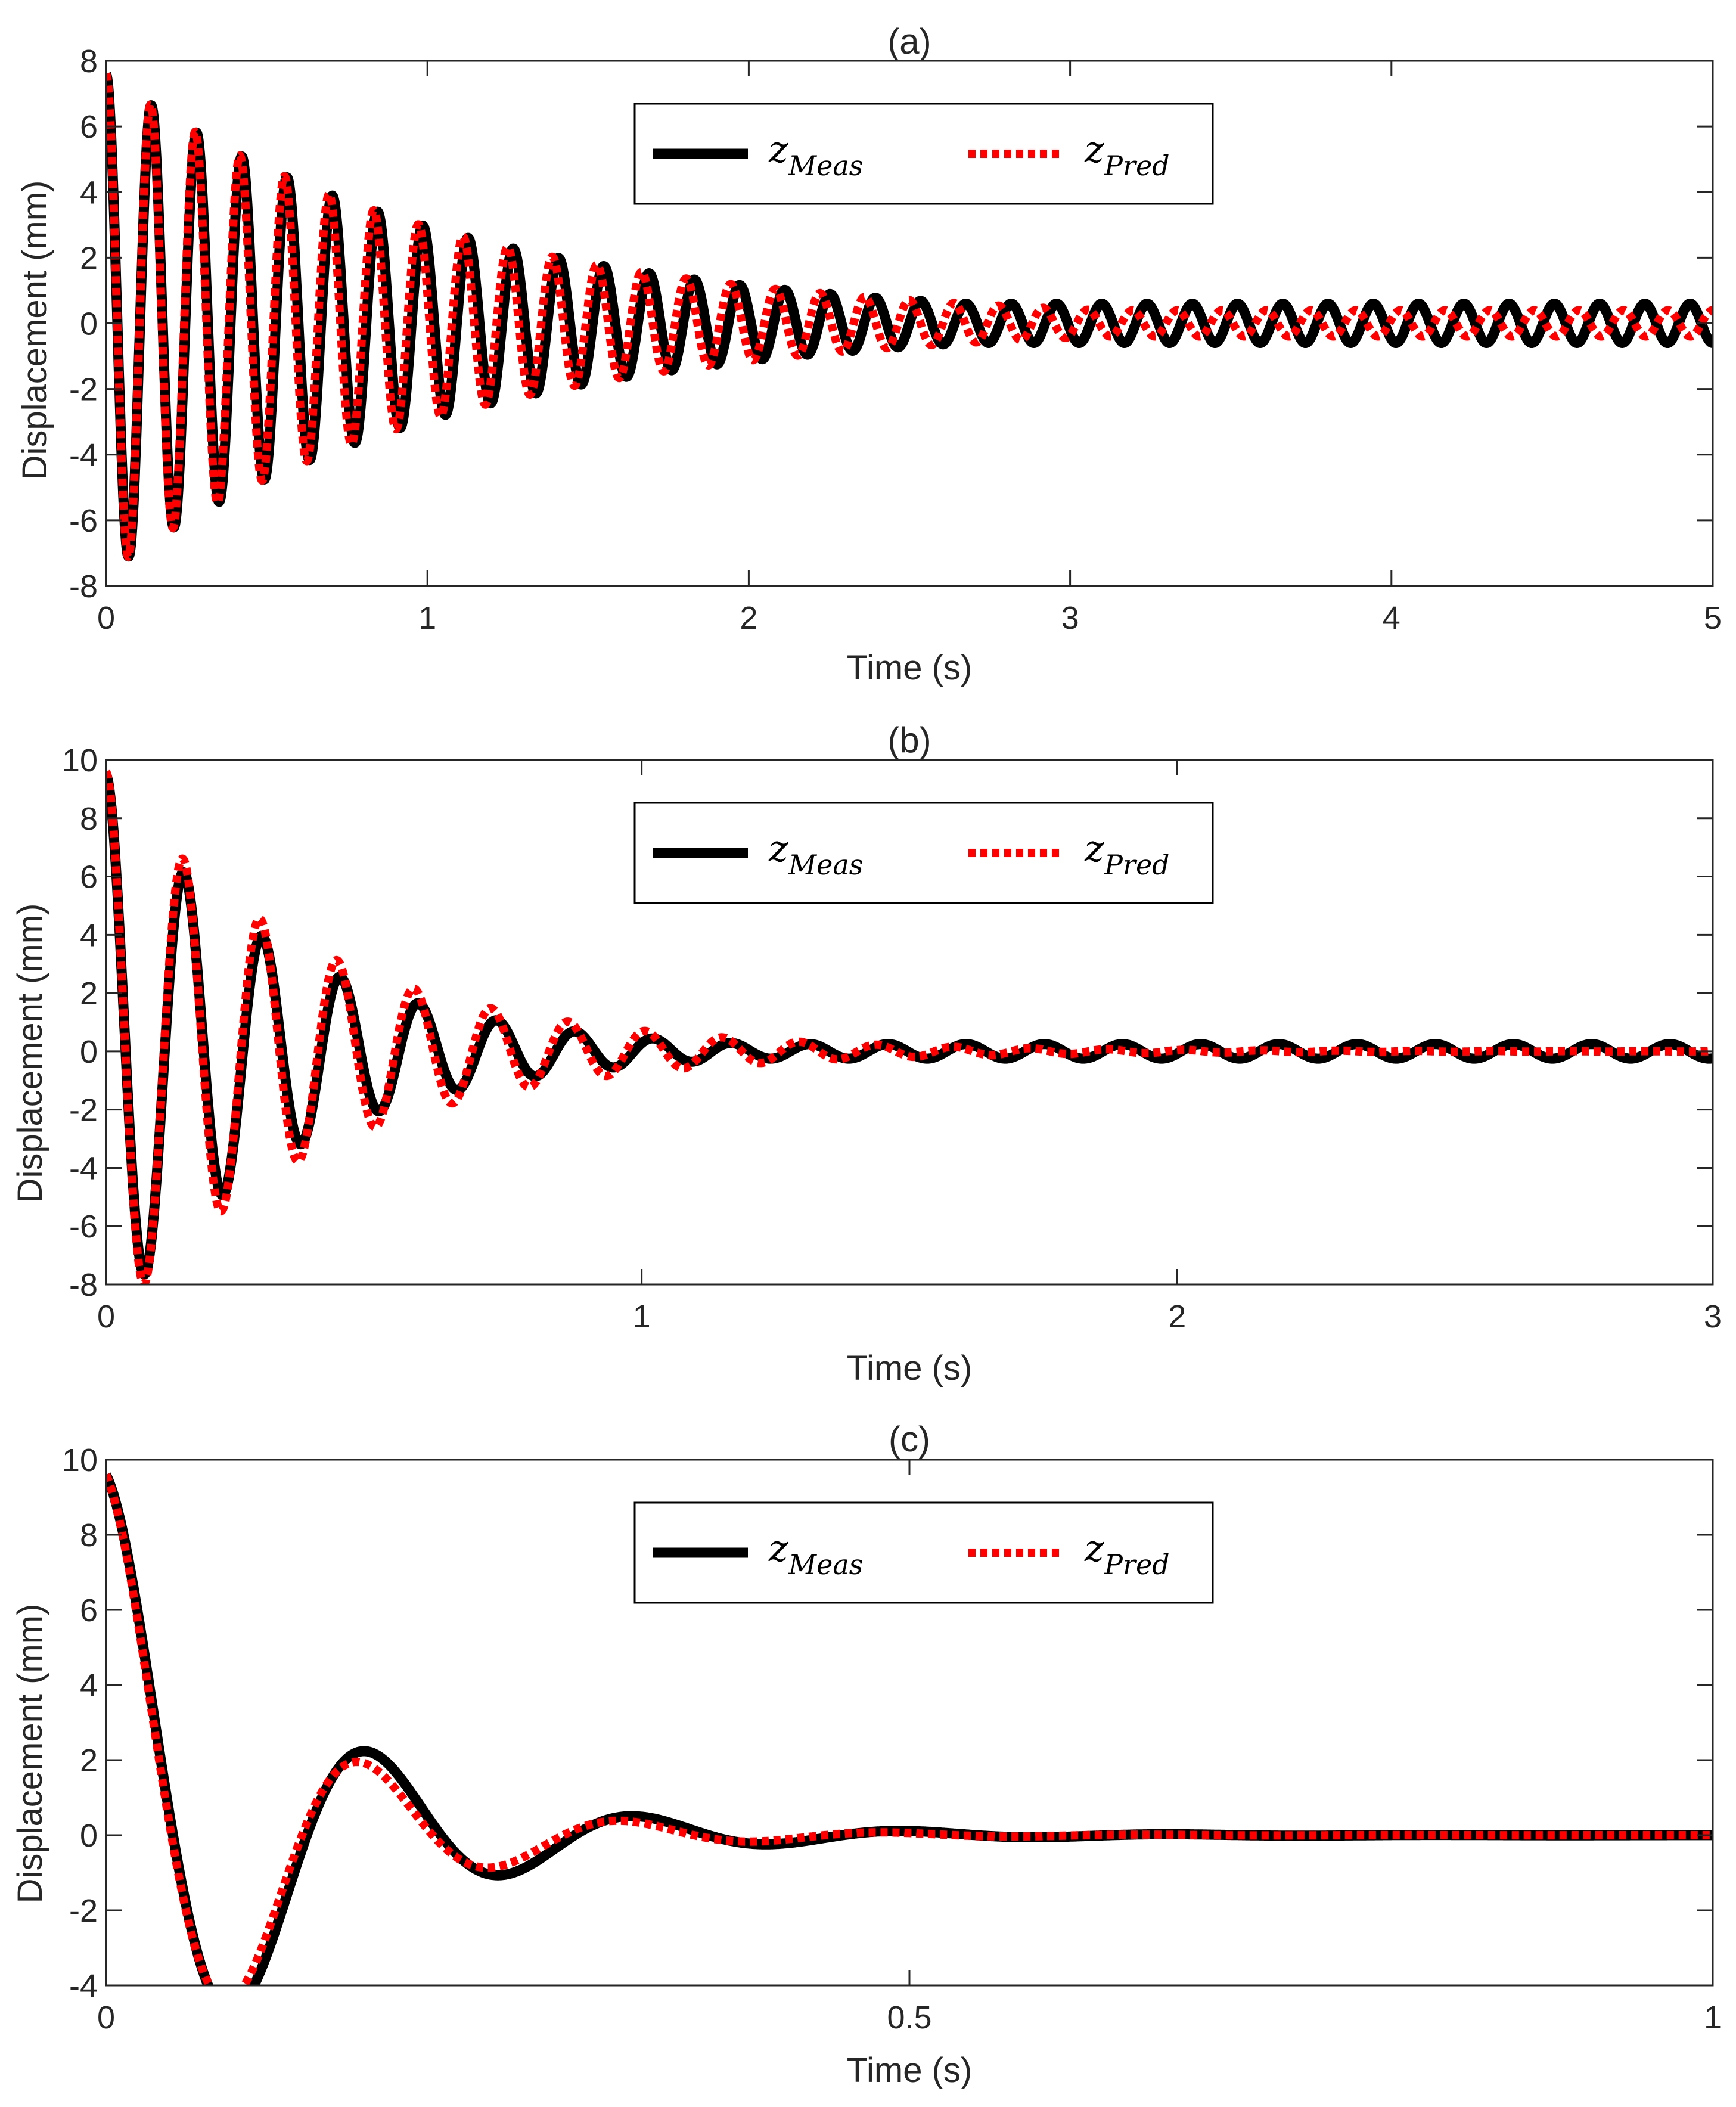 The width and height of the screenshot is (1736, 2107). What do you see at coordinates (909, 41) in the screenshot?
I see `panel-title: (a)` at bounding box center [909, 41].